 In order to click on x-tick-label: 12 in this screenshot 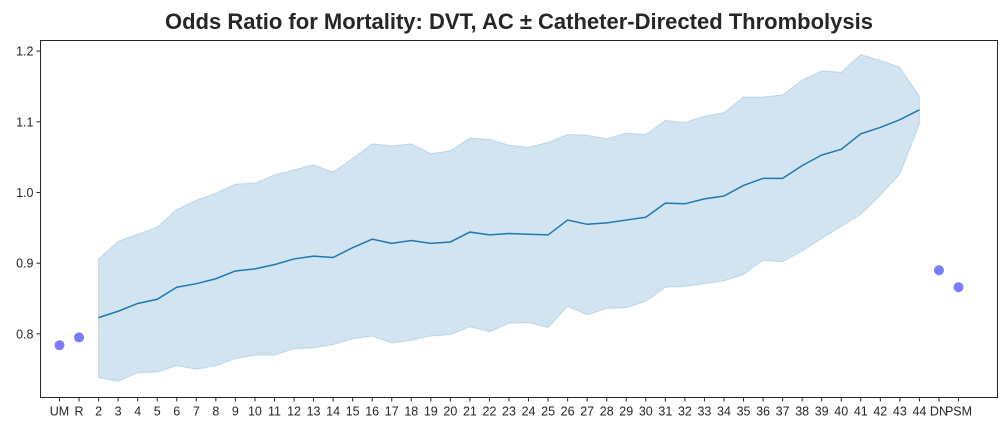, I will do `click(294, 412)`.